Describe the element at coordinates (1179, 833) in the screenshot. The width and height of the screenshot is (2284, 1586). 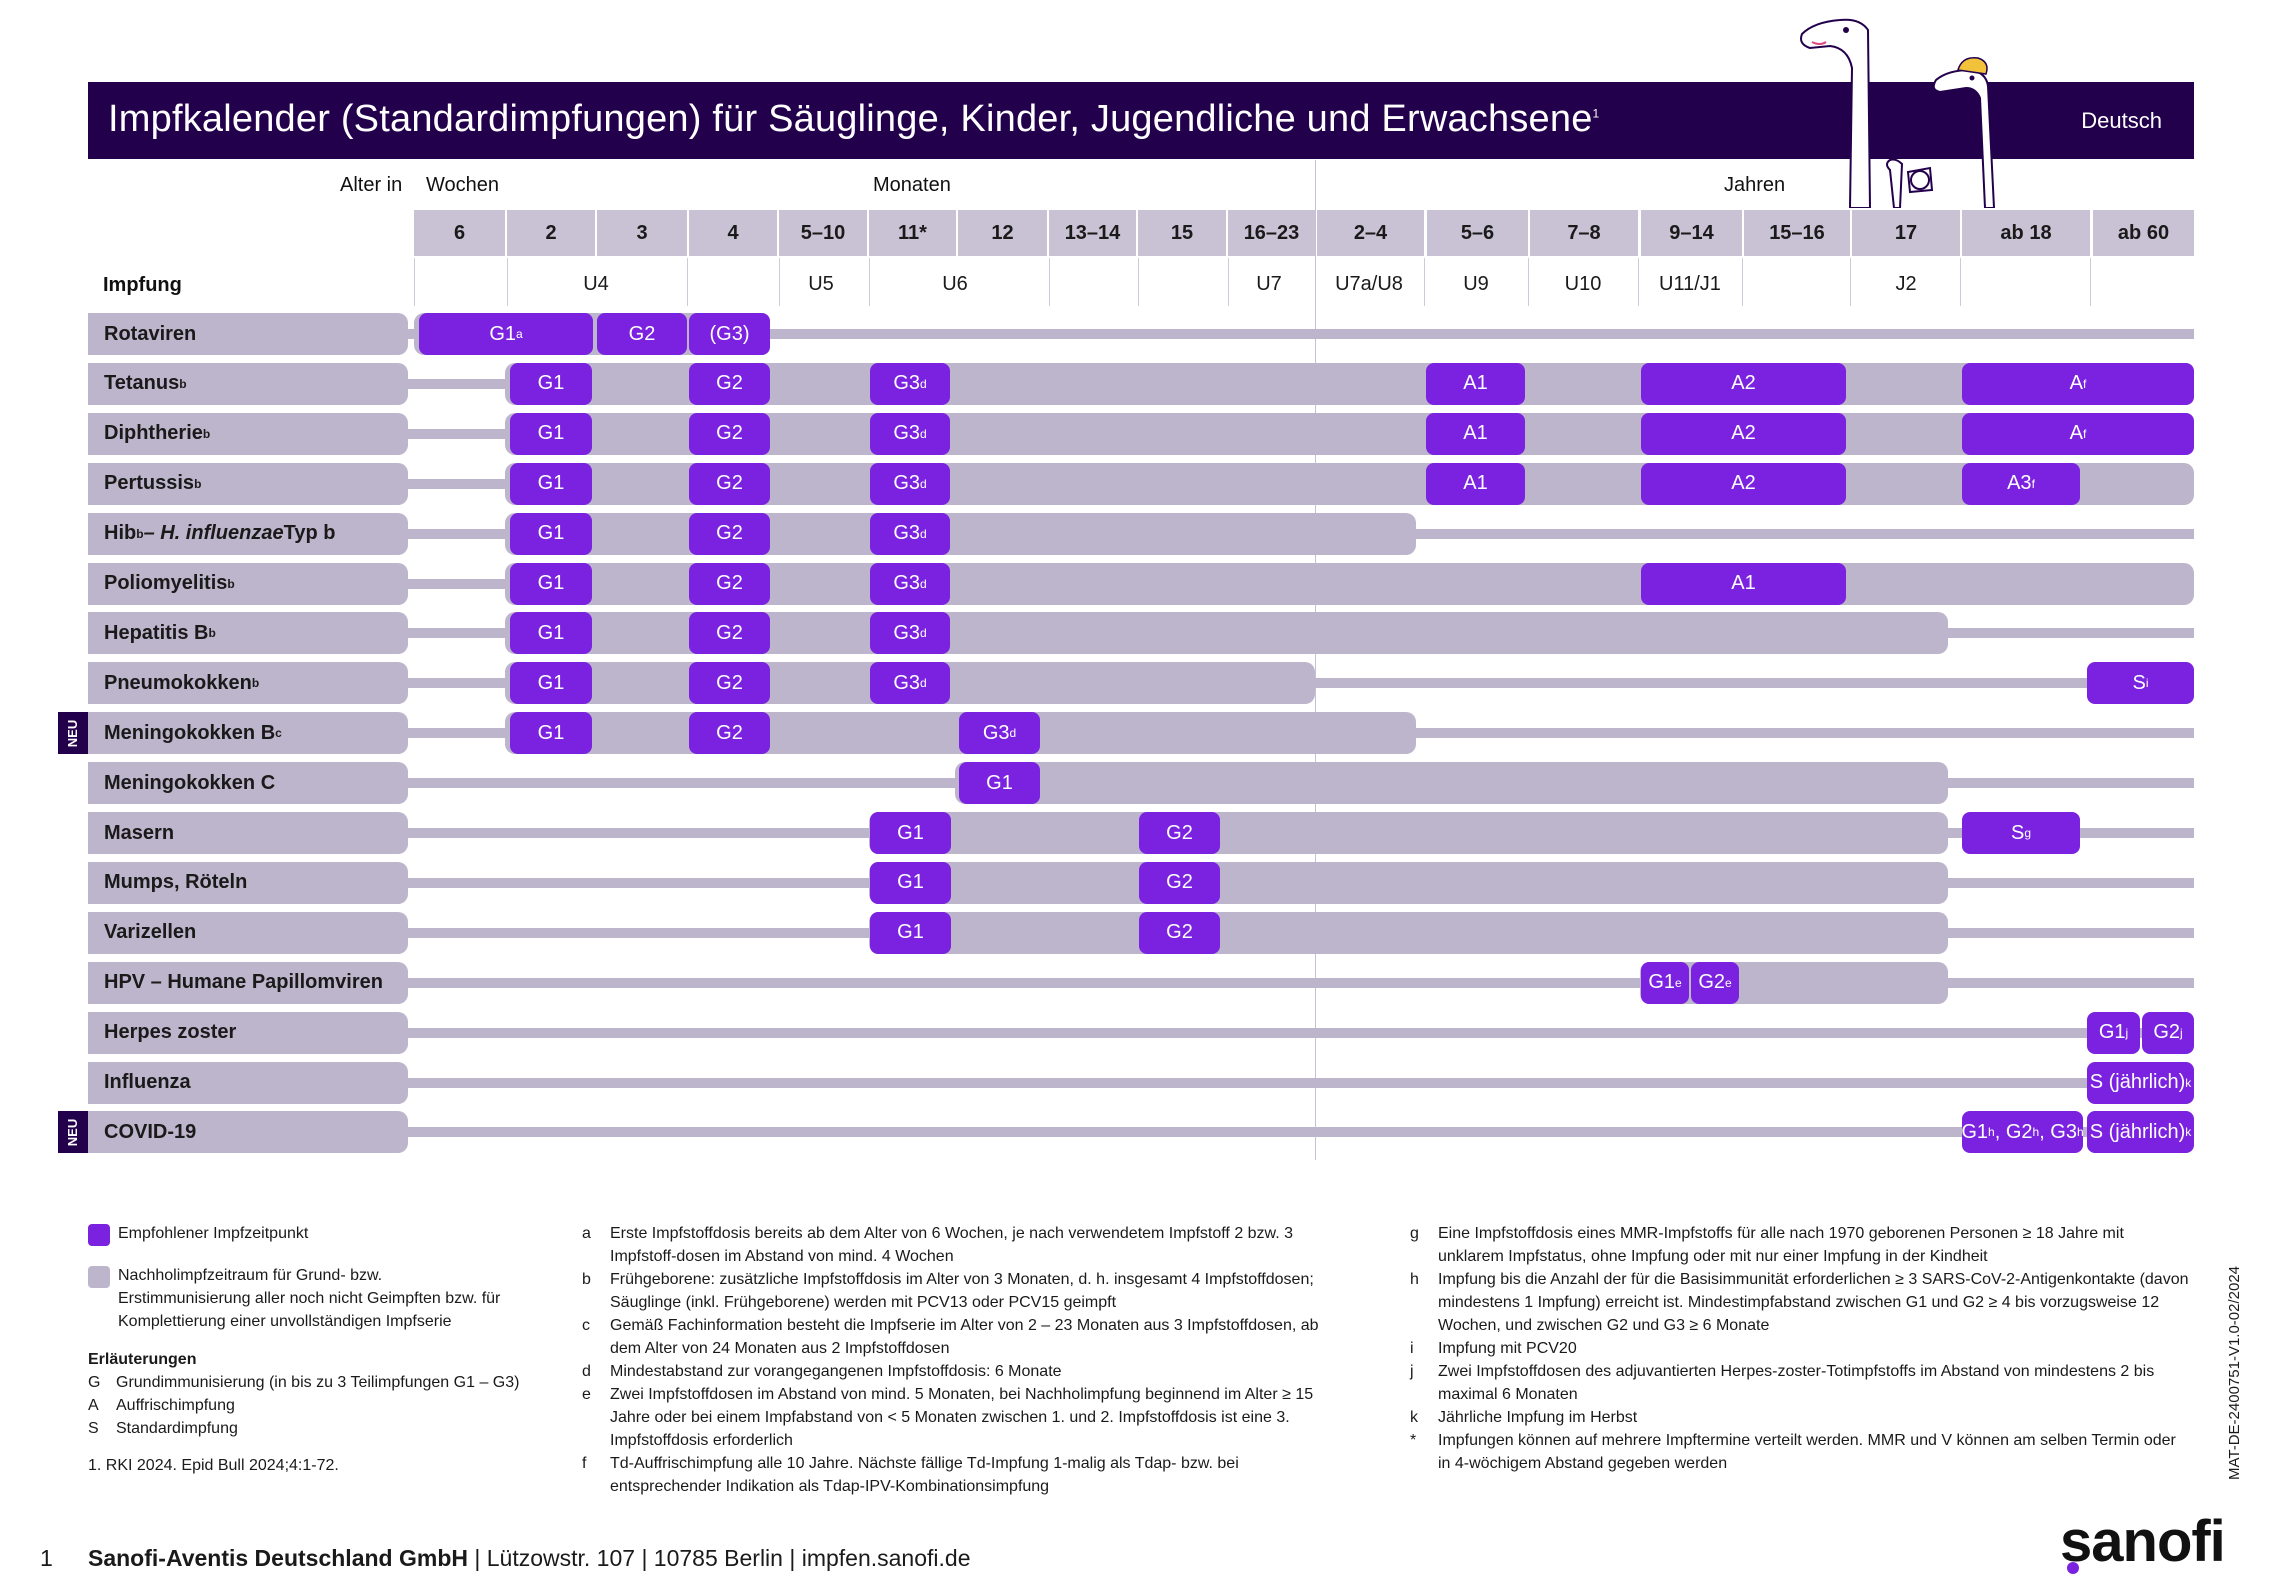
I see `masern-pill-1: G2` at that location.